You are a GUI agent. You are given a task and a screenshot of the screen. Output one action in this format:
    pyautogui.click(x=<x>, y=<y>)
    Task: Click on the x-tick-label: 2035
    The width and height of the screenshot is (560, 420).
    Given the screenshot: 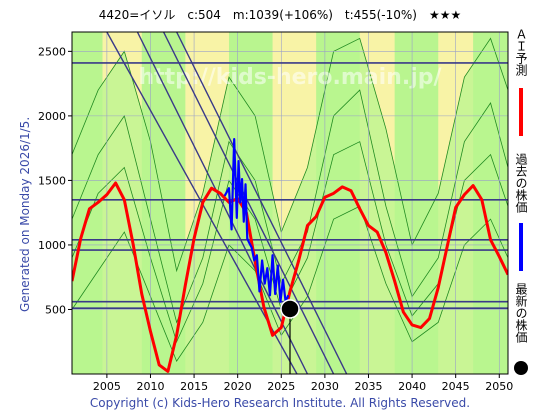 What is the action you would take?
    pyautogui.click(x=368, y=386)
    